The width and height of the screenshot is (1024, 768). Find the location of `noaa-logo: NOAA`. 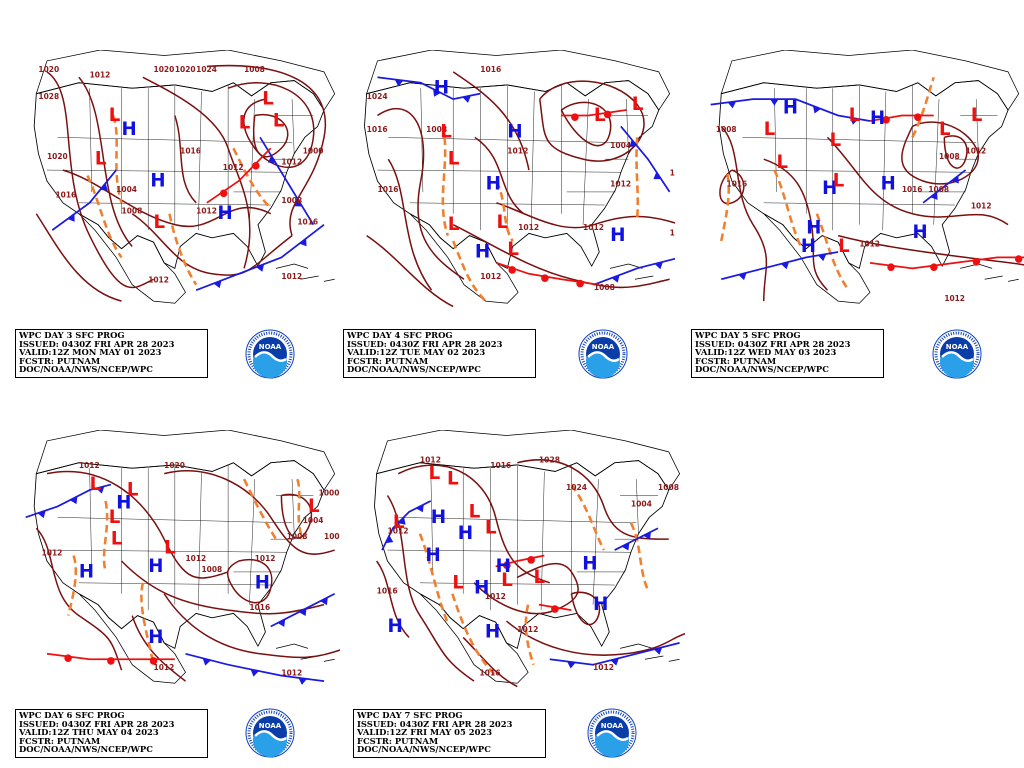

noaa-logo: NOAA is located at coordinates (957, 354).